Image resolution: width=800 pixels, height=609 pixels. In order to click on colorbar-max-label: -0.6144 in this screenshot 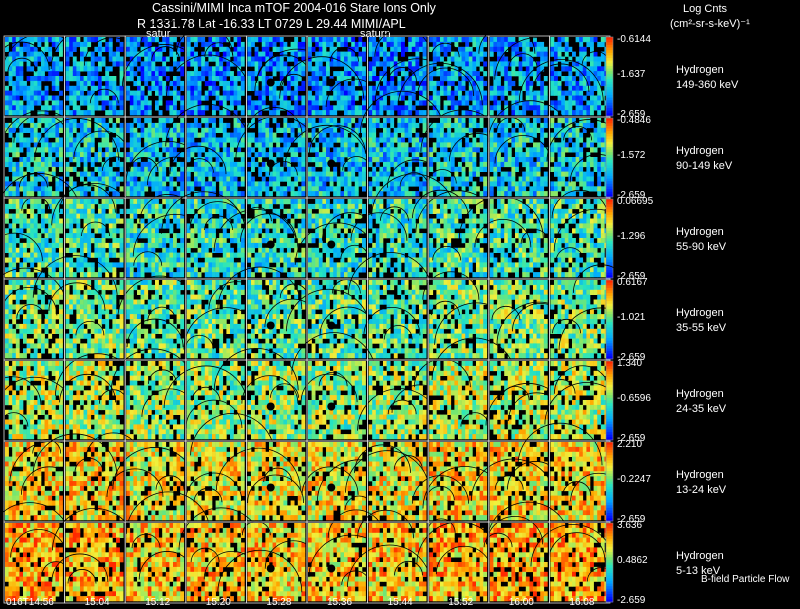, I will do `click(634, 39)`.